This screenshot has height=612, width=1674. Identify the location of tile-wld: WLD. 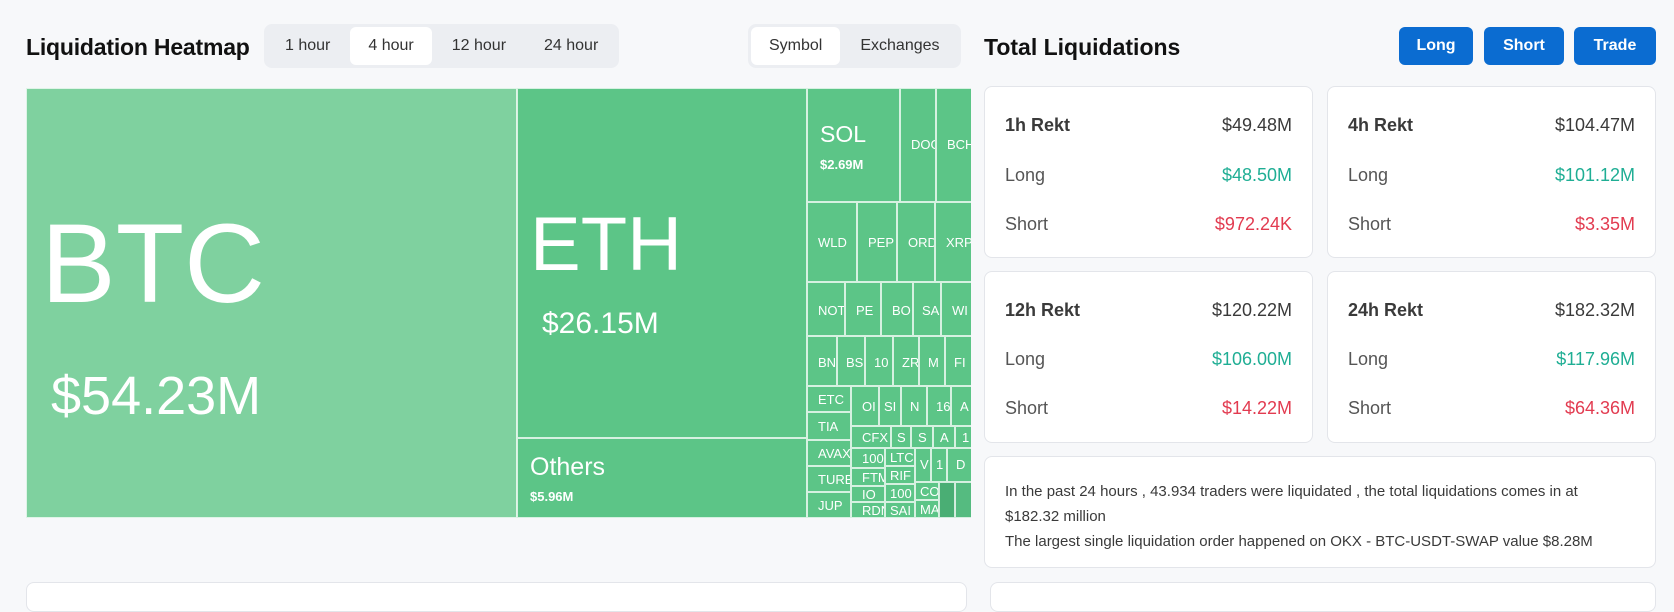
(832, 242).